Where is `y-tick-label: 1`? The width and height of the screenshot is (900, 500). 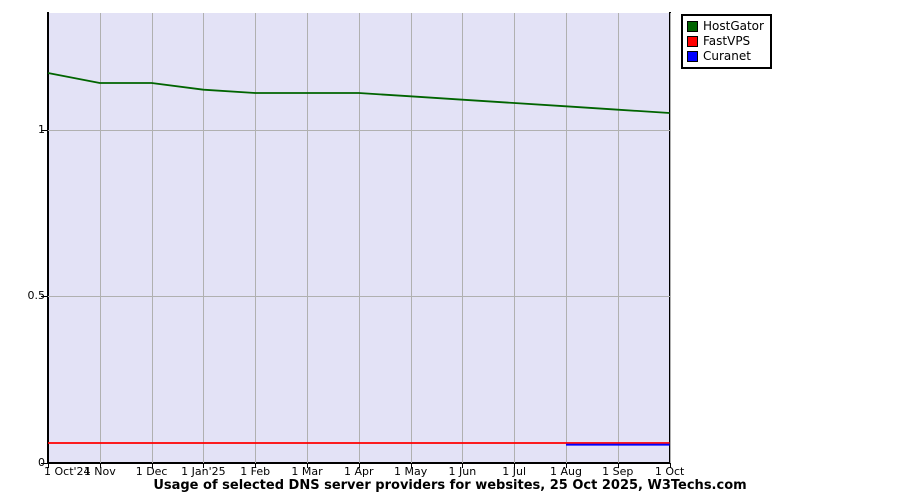
y-tick-label: 1 is located at coordinates (41, 129).